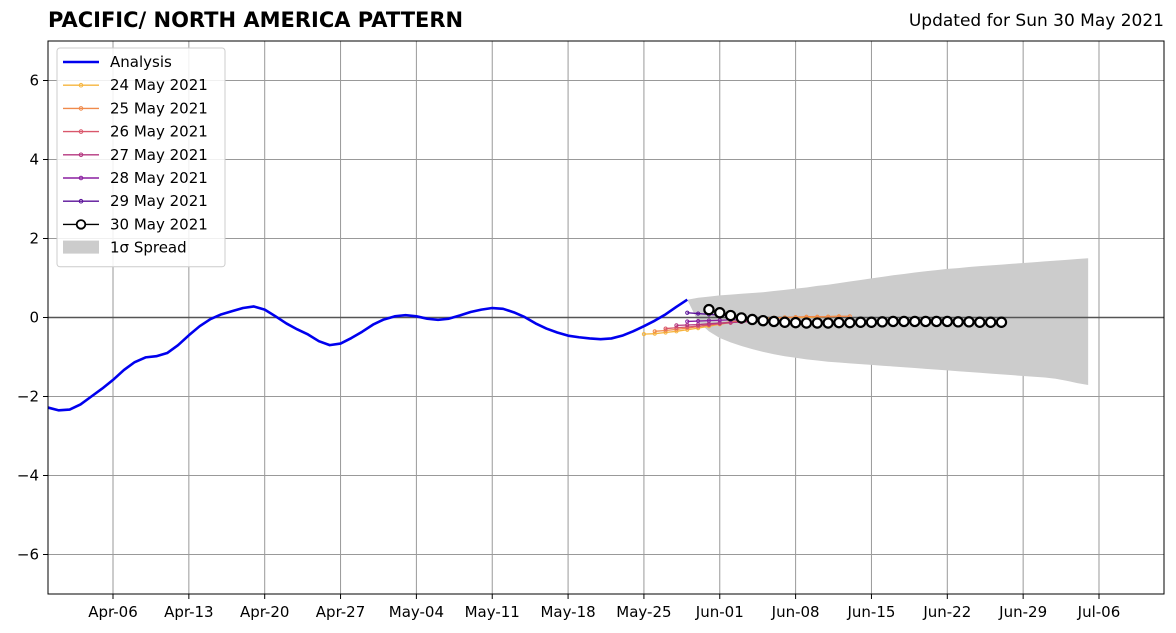  Describe the element at coordinates (265, 612) in the screenshot. I see `x-tick-label: Apr-20` at that location.